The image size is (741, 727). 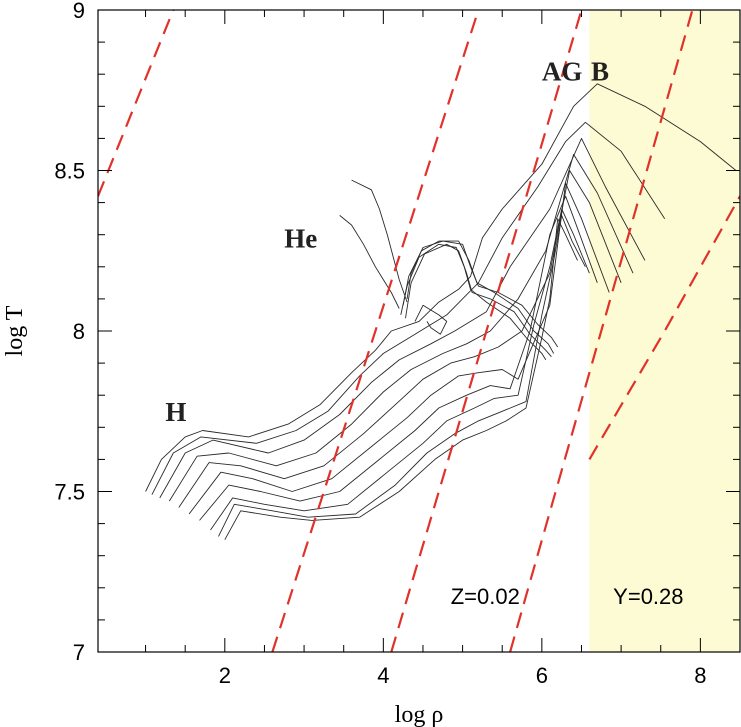 What do you see at coordinates (485, 596) in the screenshot?
I see `label-z: Z=0.02` at bounding box center [485, 596].